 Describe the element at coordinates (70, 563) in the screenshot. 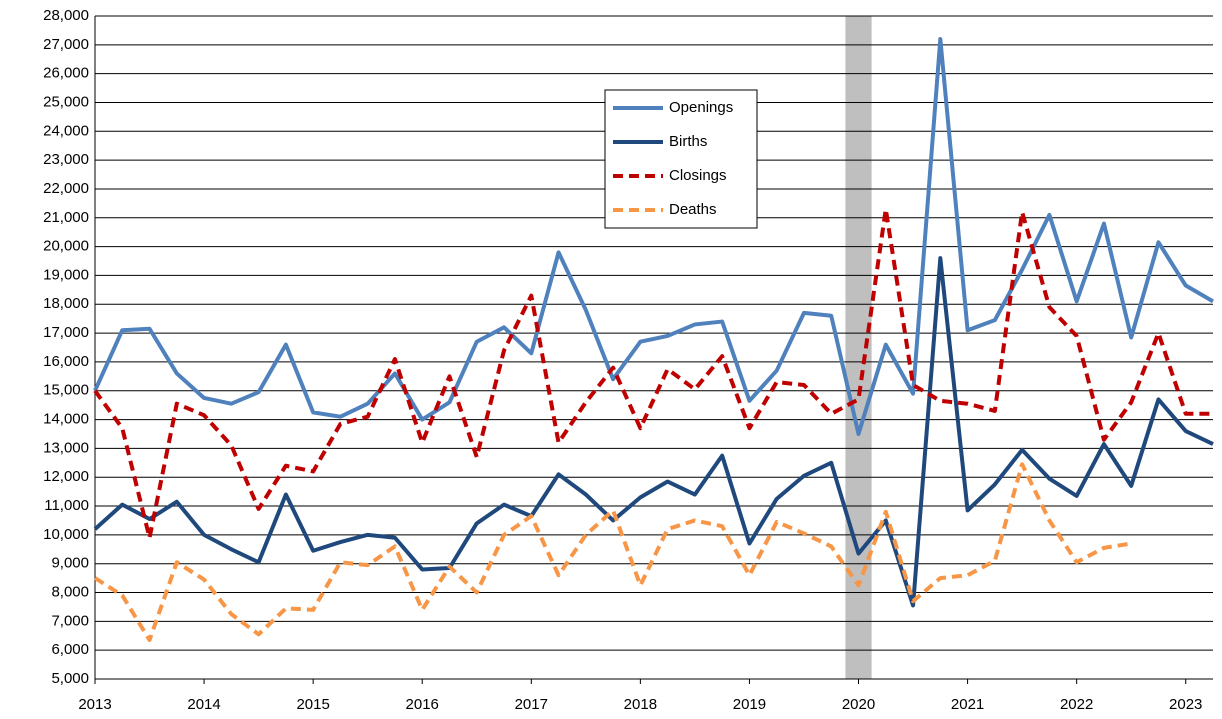

I see `y-tick-label: 9,000` at that location.